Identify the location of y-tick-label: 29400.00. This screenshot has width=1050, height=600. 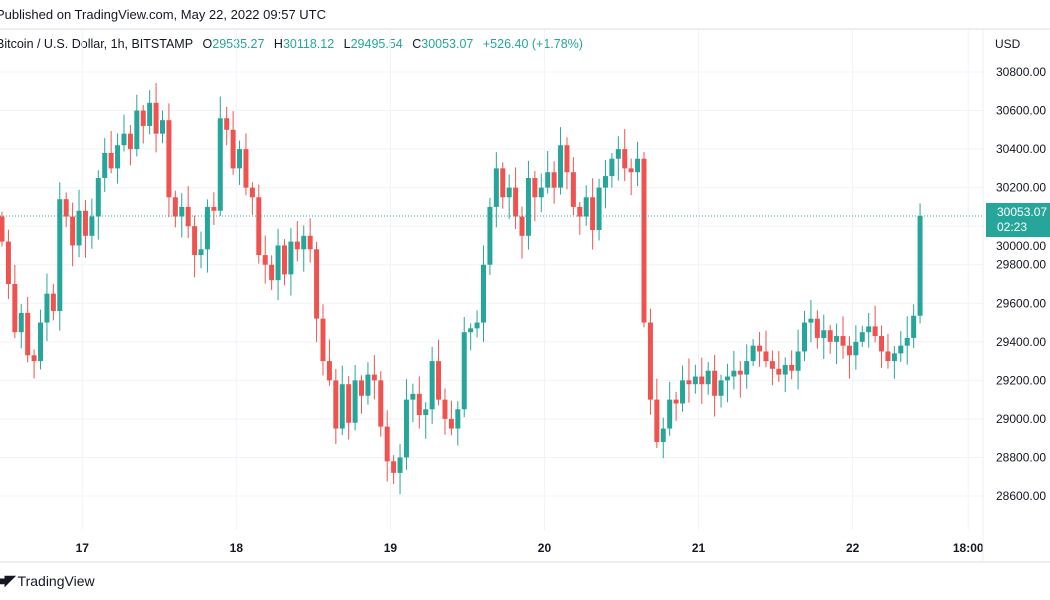
(1021, 342).